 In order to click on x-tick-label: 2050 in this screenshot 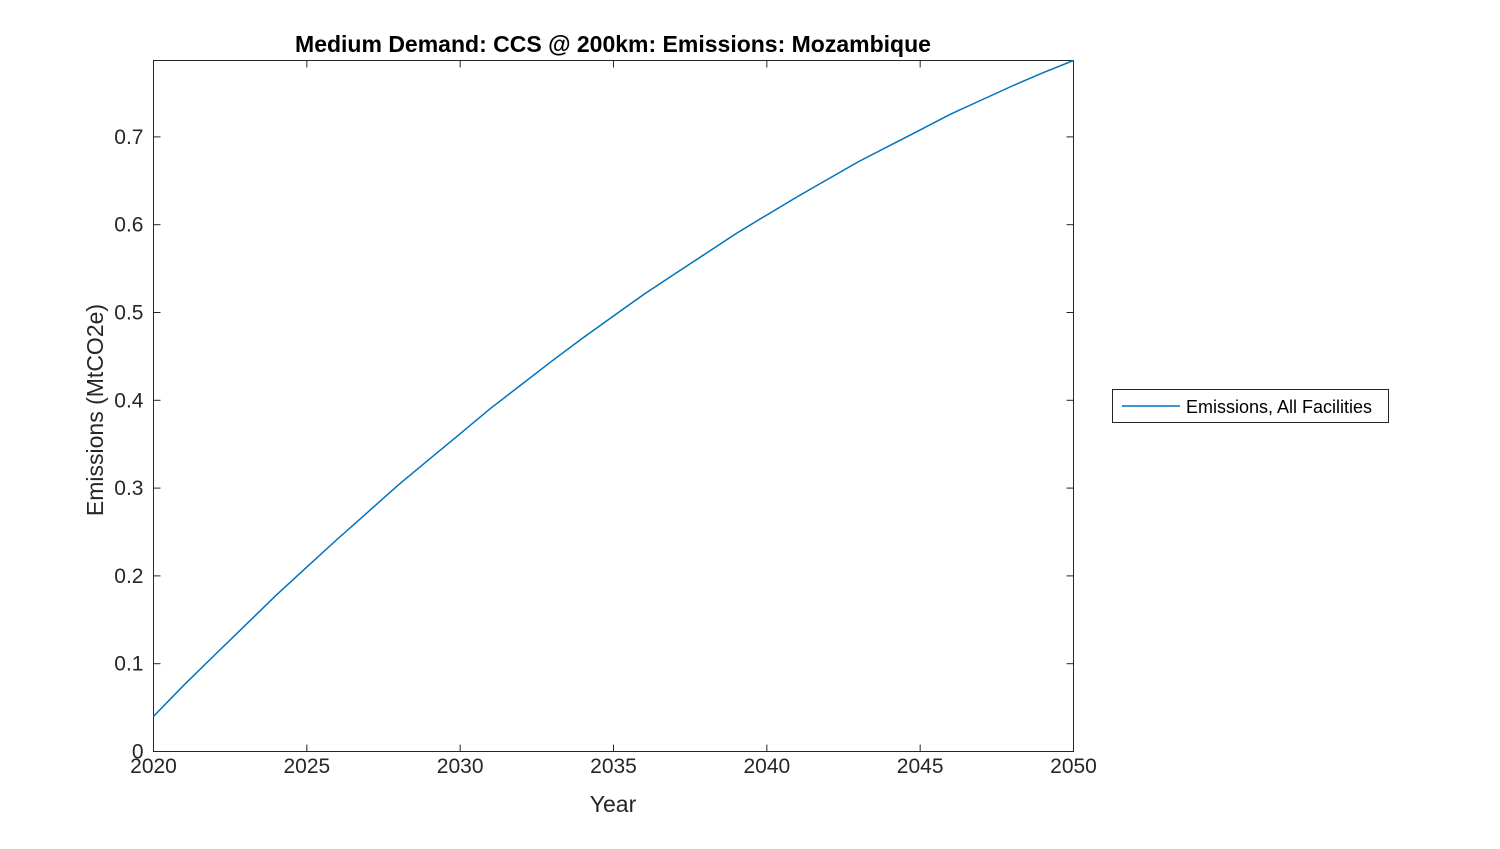, I will do `click(1073, 766)`.